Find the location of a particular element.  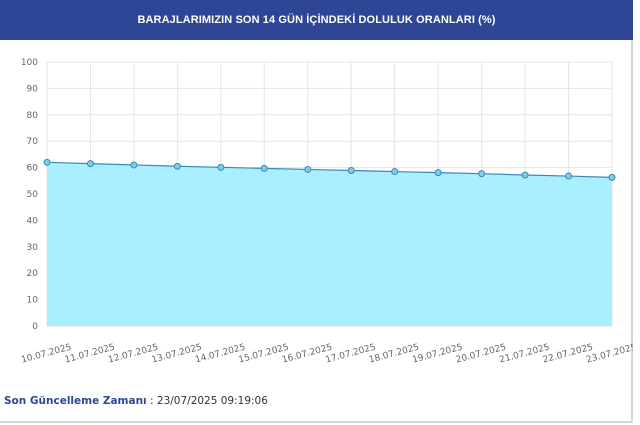

series-line is located at coordinates (329, 169).